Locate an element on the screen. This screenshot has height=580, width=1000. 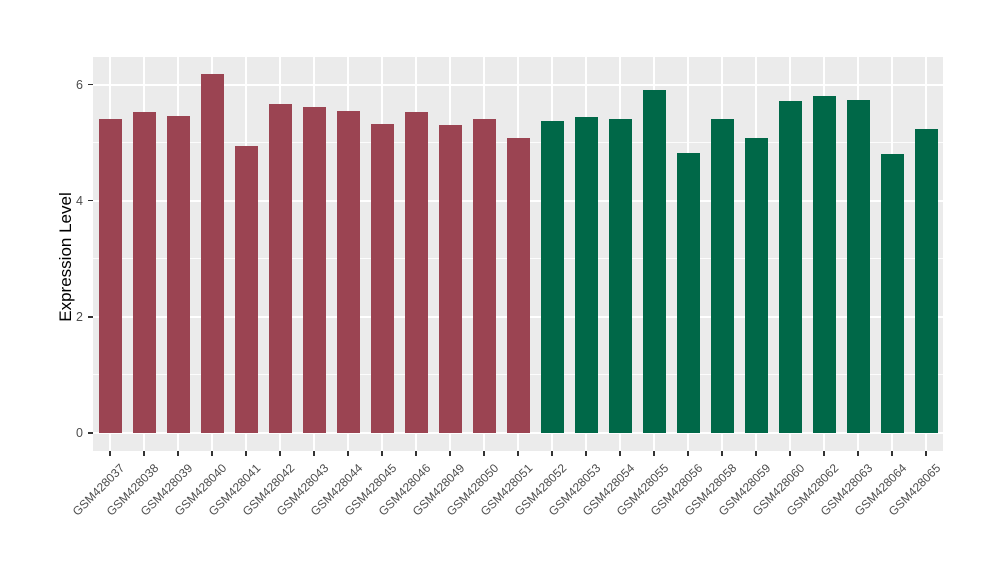
y-axis-title: Expression Level is located at coordinates (65, 257).